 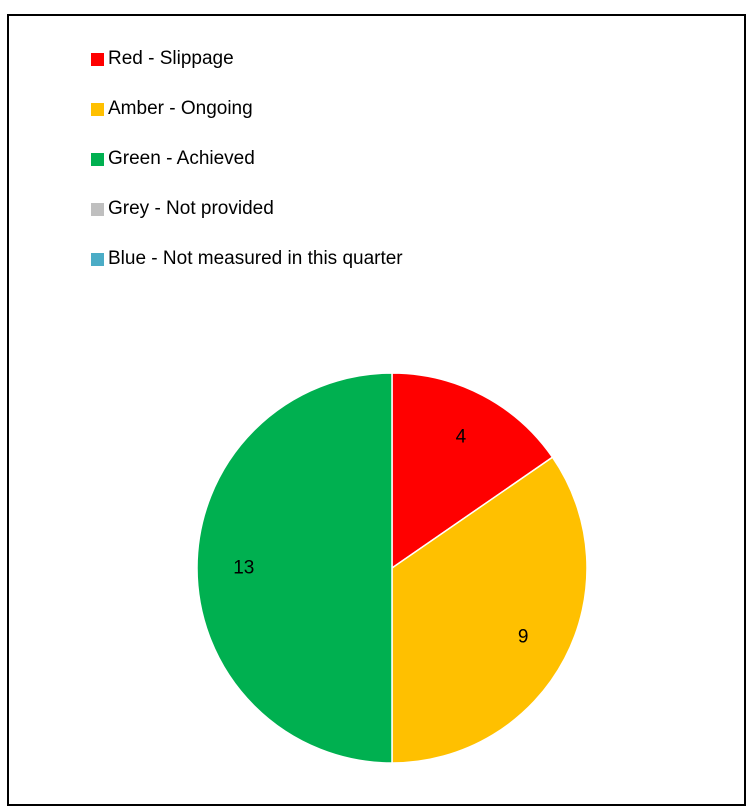 I want to click on pie-label-green: 13, so click(x=243, y=568).